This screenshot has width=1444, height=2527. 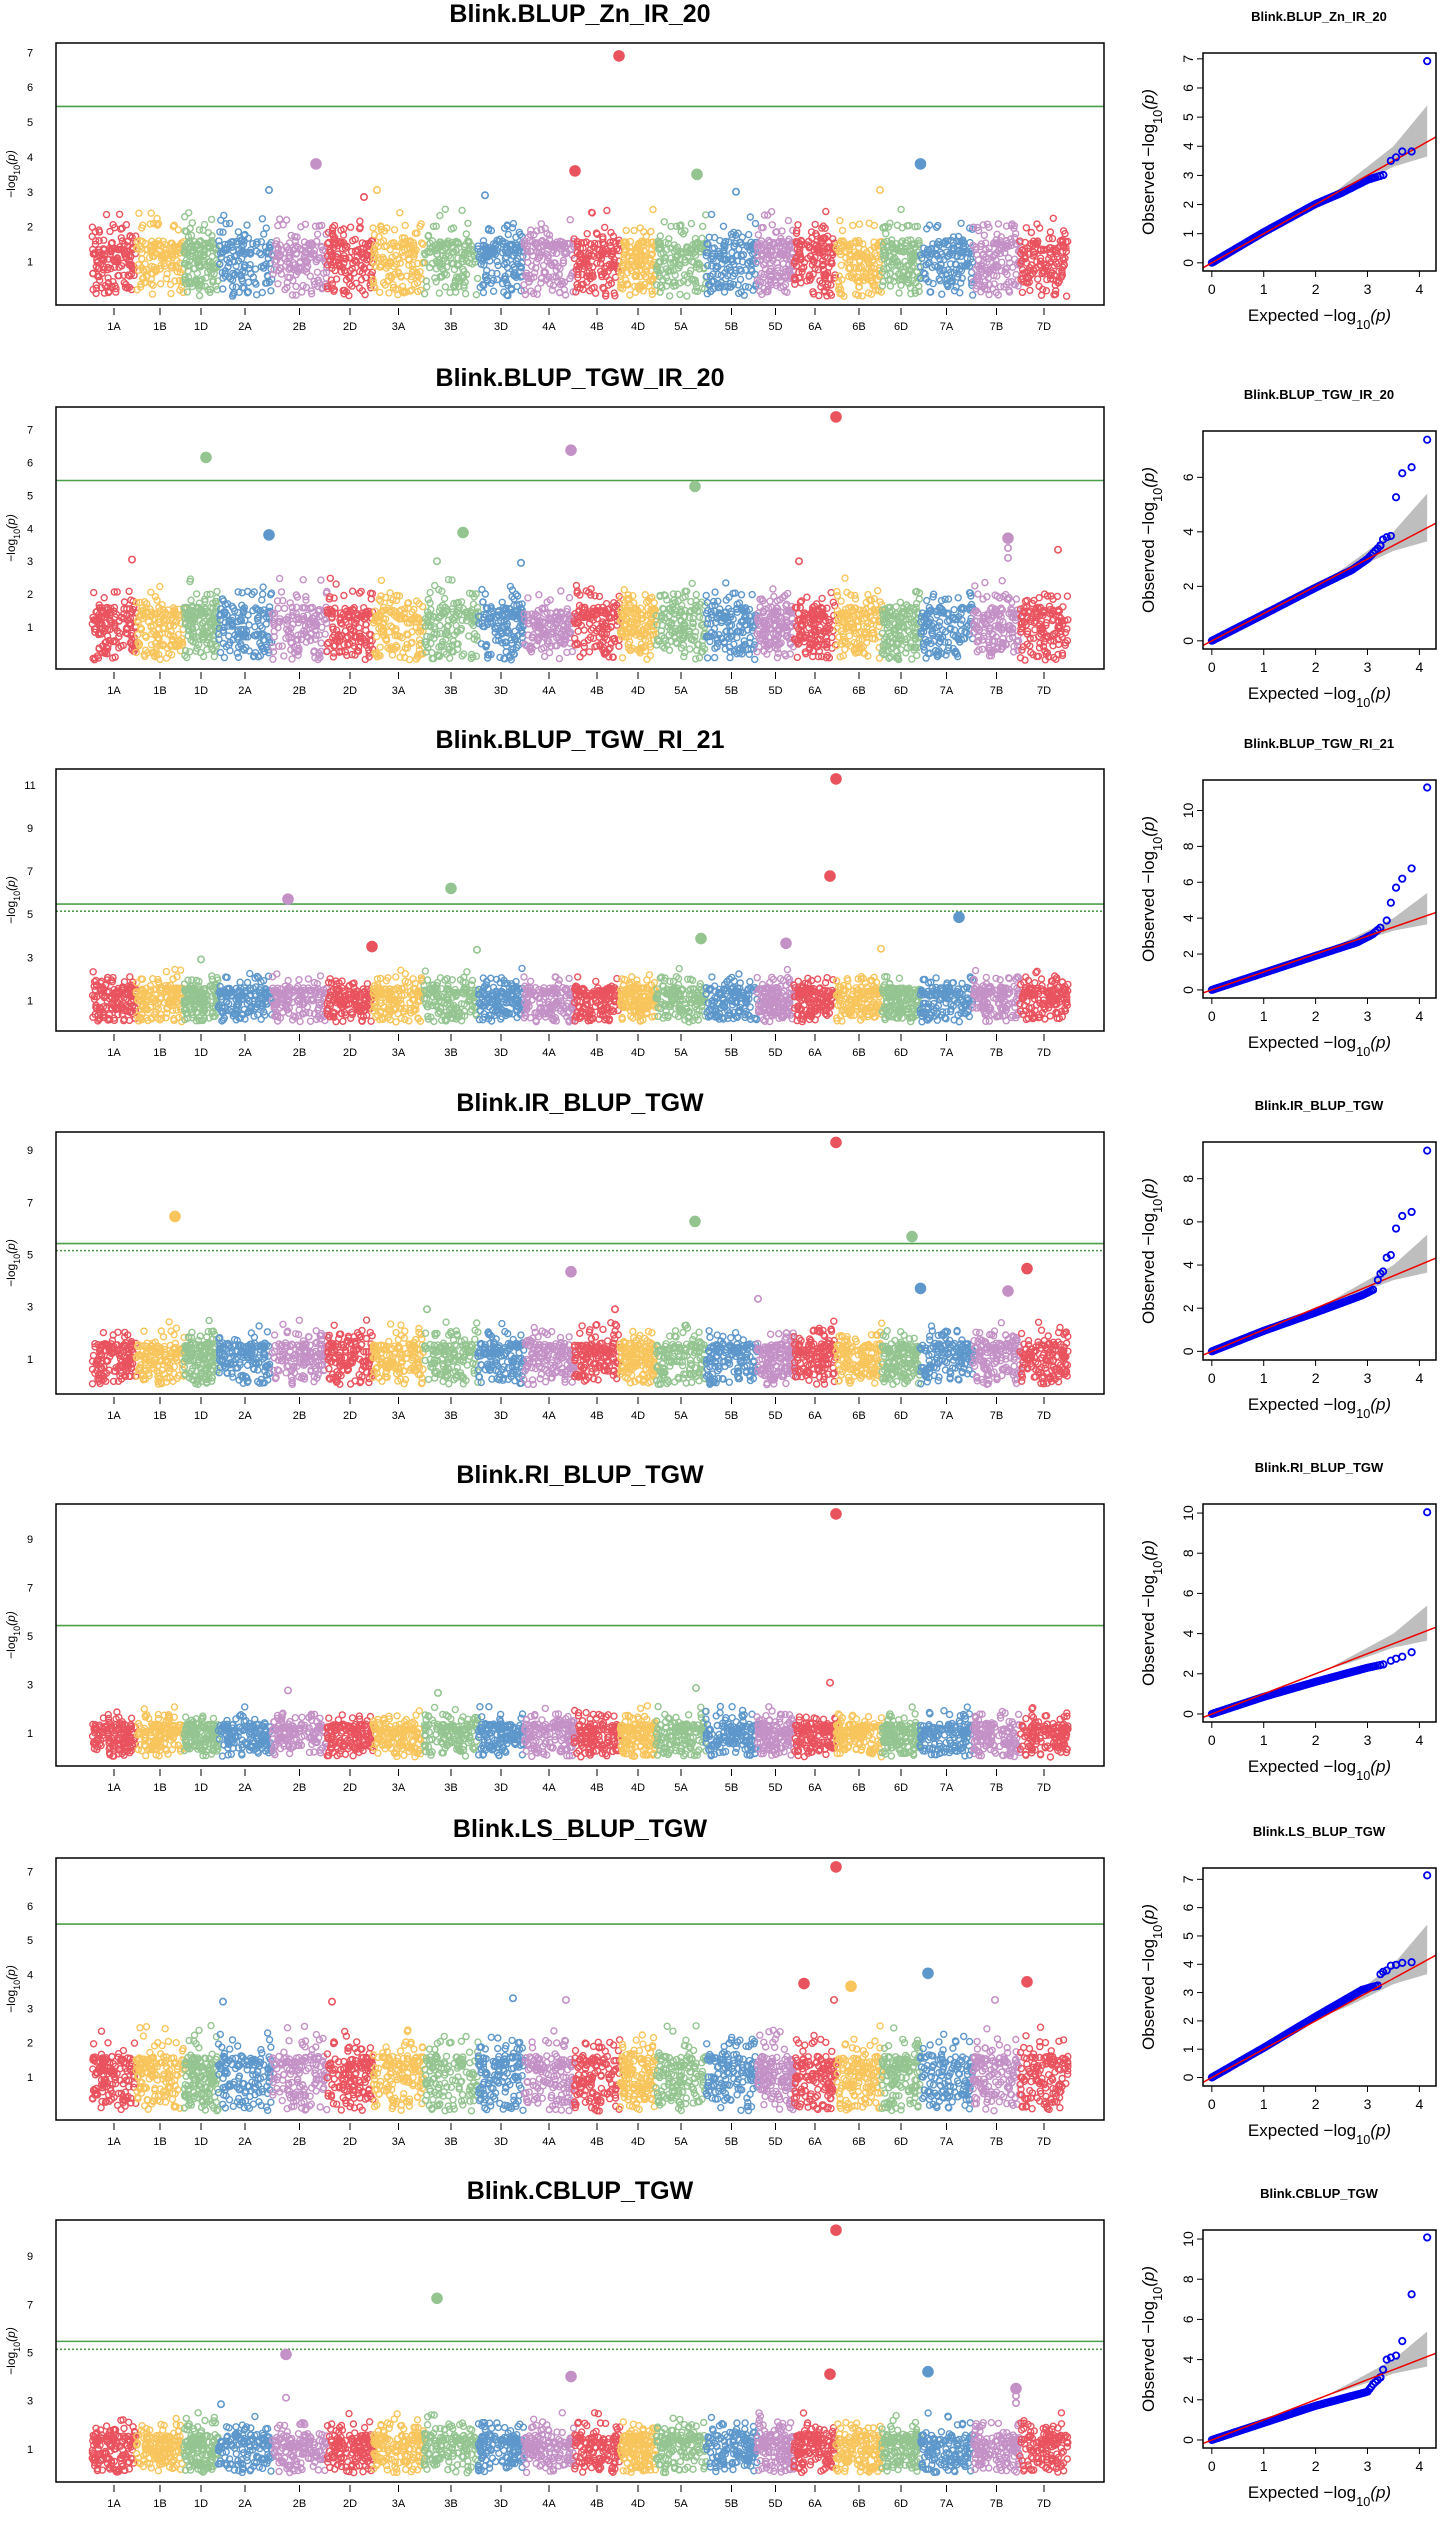 What do you see at coordinates (947, 327) in the screenshot?
I see `chromosome-label: 7A` at bounding box center [947, 327].